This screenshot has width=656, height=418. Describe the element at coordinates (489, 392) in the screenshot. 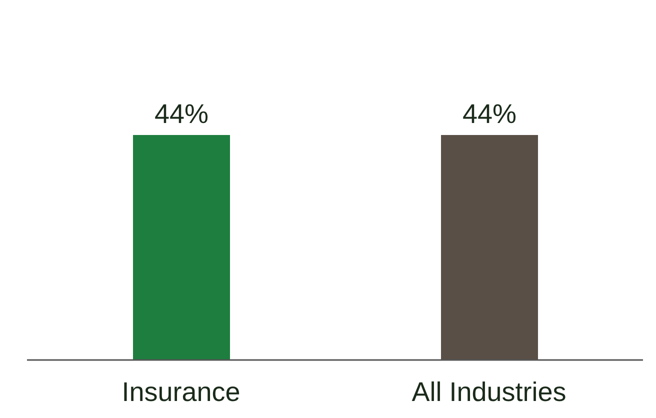

I see `x-tick-label: All Industries` at that location.